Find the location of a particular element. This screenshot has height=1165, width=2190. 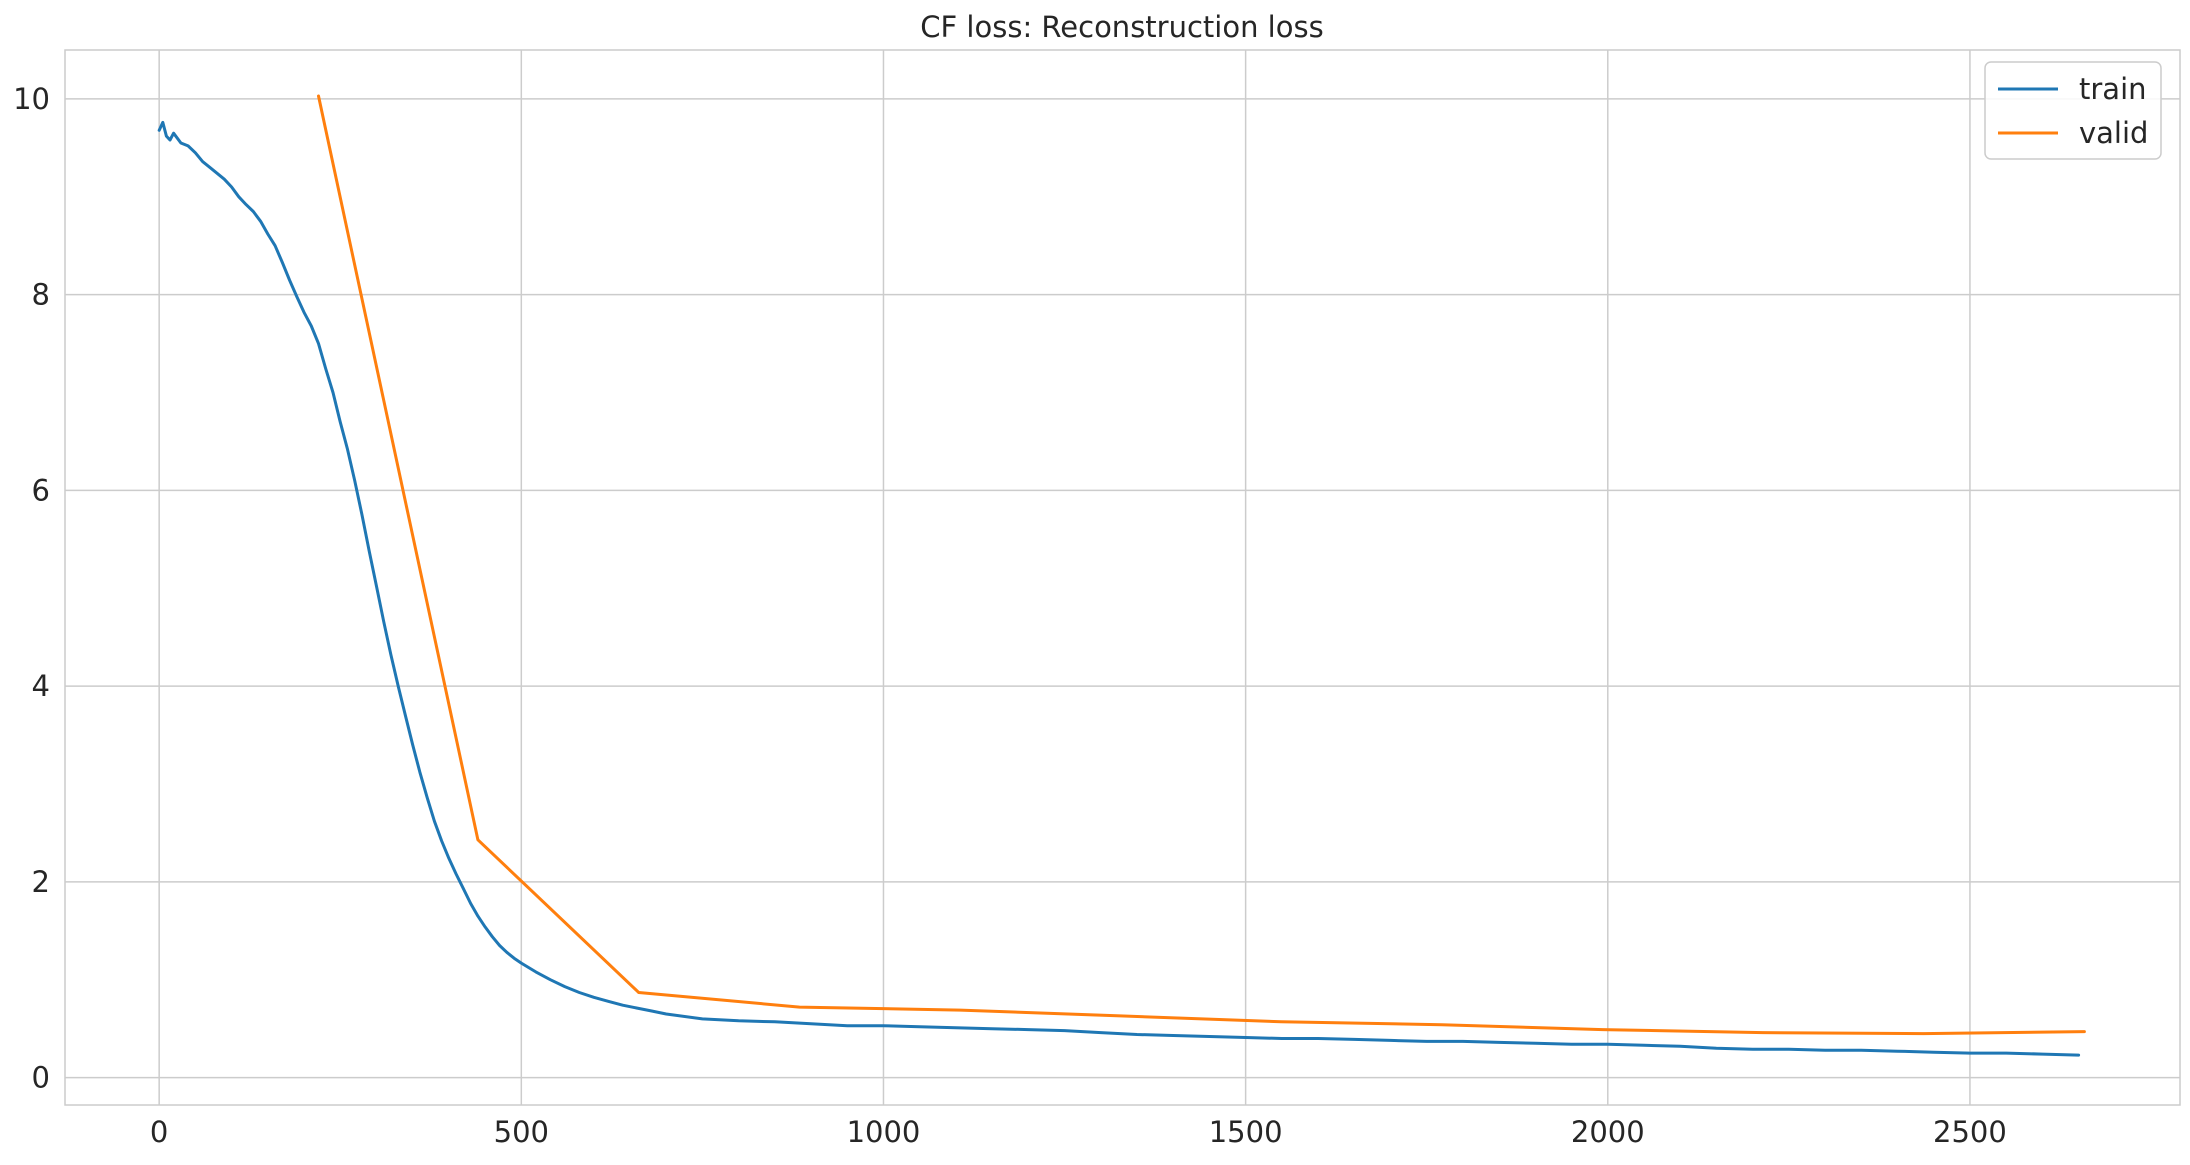

y-tick-label: 10 is located at coordinates (31, 99).